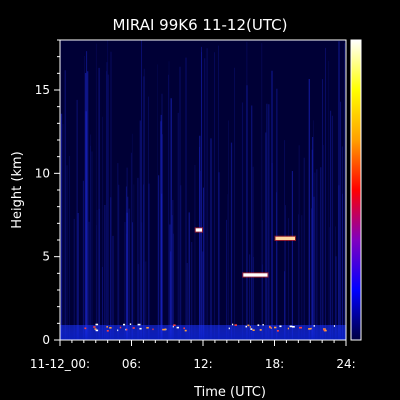  Describe the element at coordinates (46, 257) in the screenshot. I see `y-tick-label: 5` at that location.